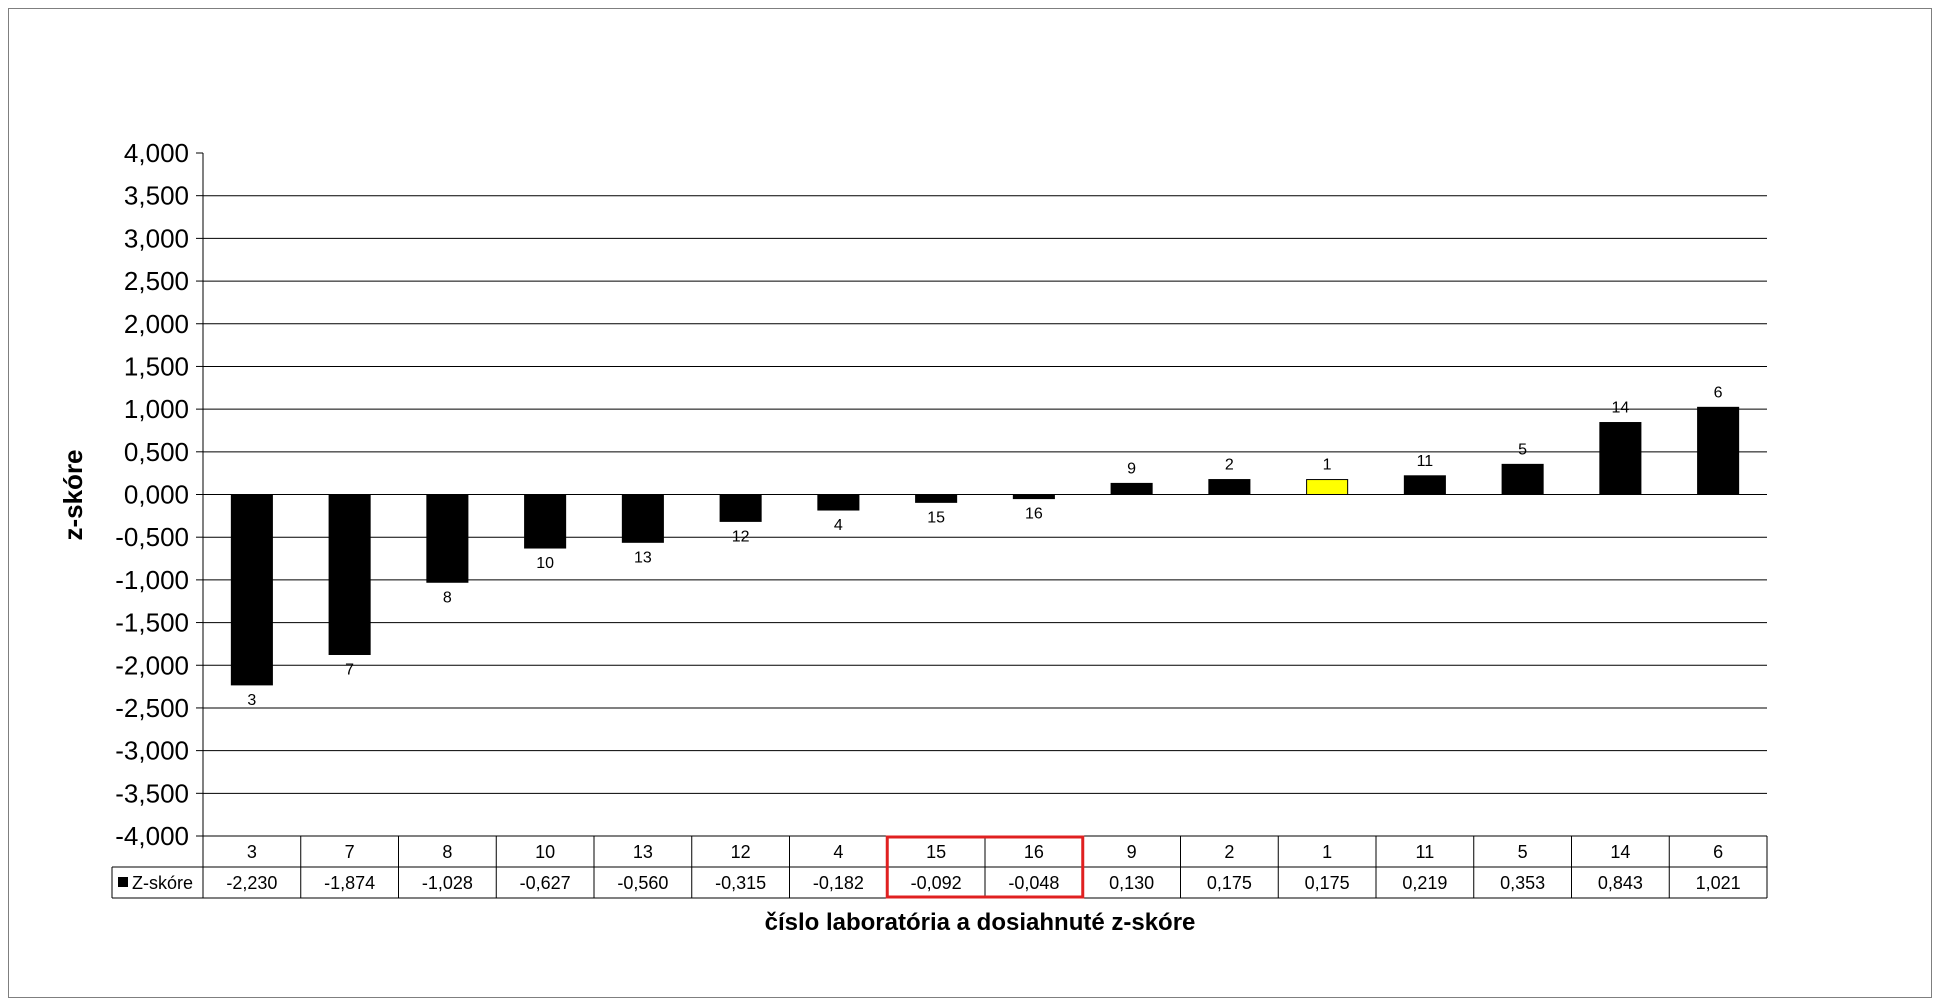  Describe the element at coordinates (1425, 461) in the screenshot. I see `bar-label: 11` at that location.